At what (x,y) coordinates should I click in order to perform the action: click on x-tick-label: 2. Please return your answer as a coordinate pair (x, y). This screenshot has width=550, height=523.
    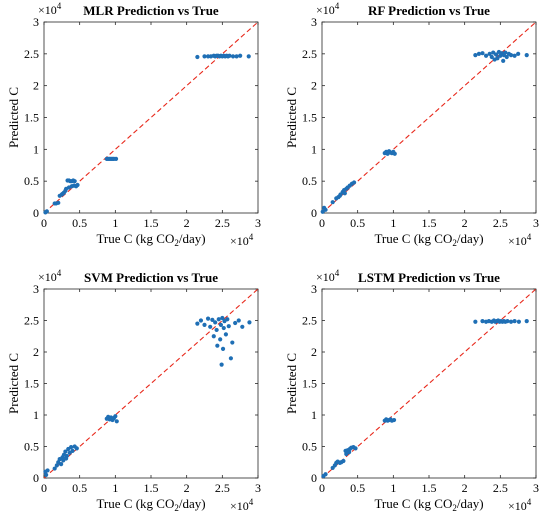
    Looking at the image, I should click on (187, 488).